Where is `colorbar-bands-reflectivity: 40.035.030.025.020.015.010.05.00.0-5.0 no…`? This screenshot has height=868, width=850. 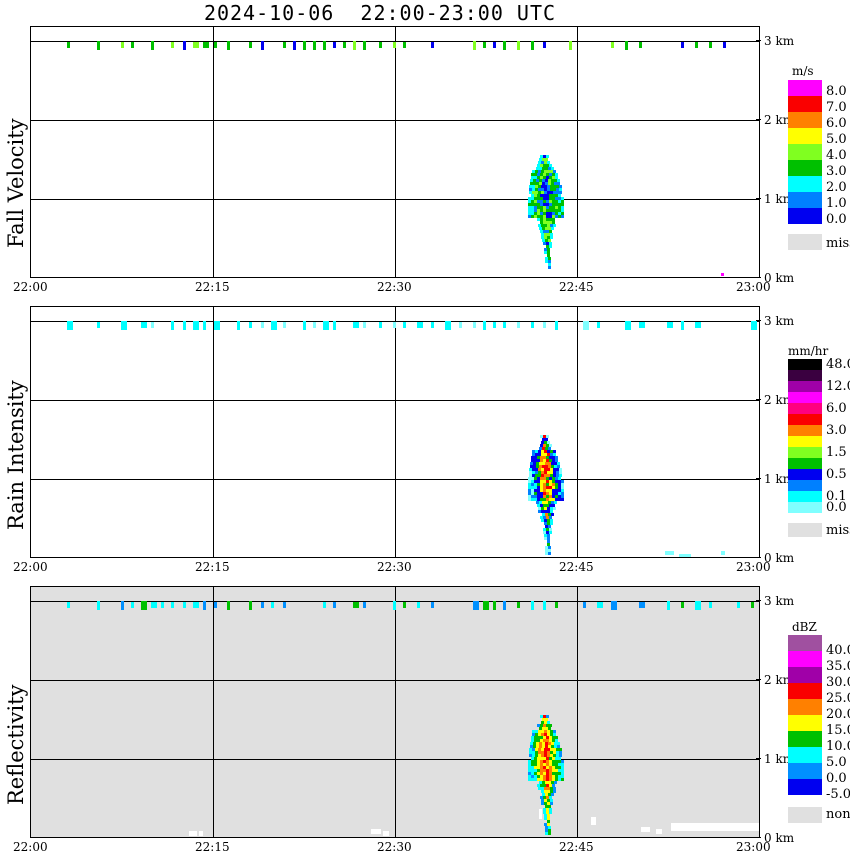
colorbar-bands-reflectivity: 40.035.030.025.020.015.010.05.00.0-5.0 no… is located at coordinates (819, 729).